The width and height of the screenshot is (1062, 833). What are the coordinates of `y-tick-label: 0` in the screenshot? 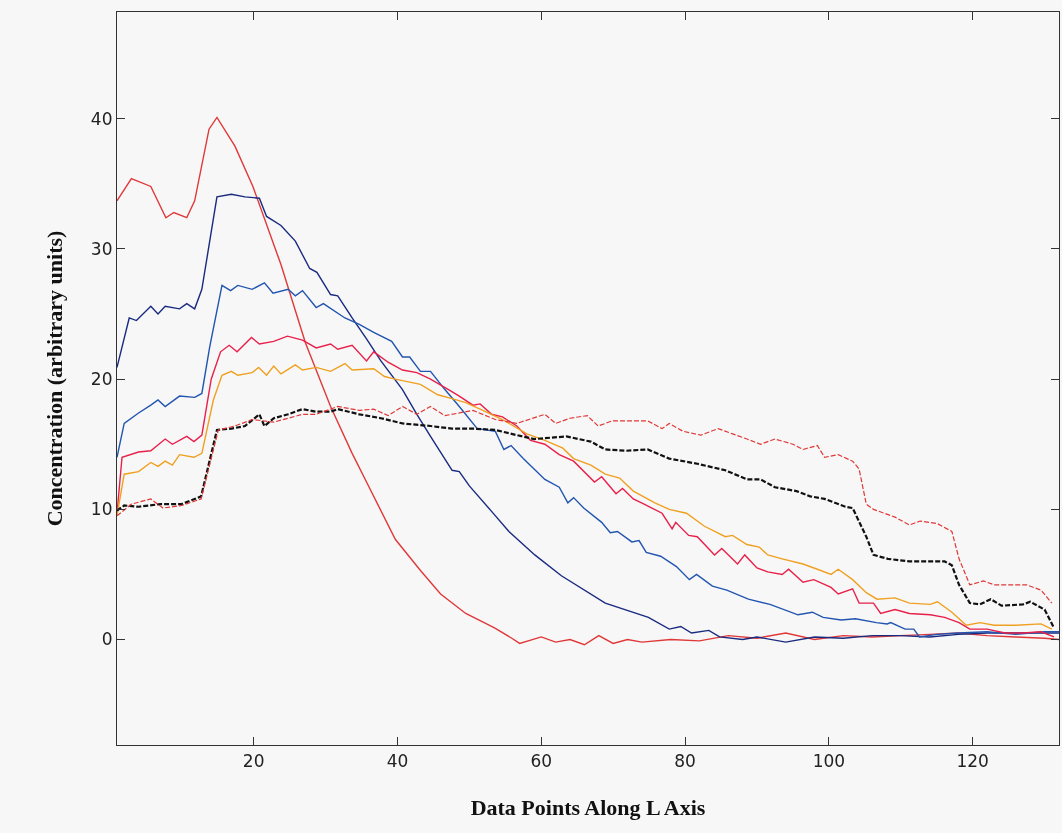 It's located at (107, 639).